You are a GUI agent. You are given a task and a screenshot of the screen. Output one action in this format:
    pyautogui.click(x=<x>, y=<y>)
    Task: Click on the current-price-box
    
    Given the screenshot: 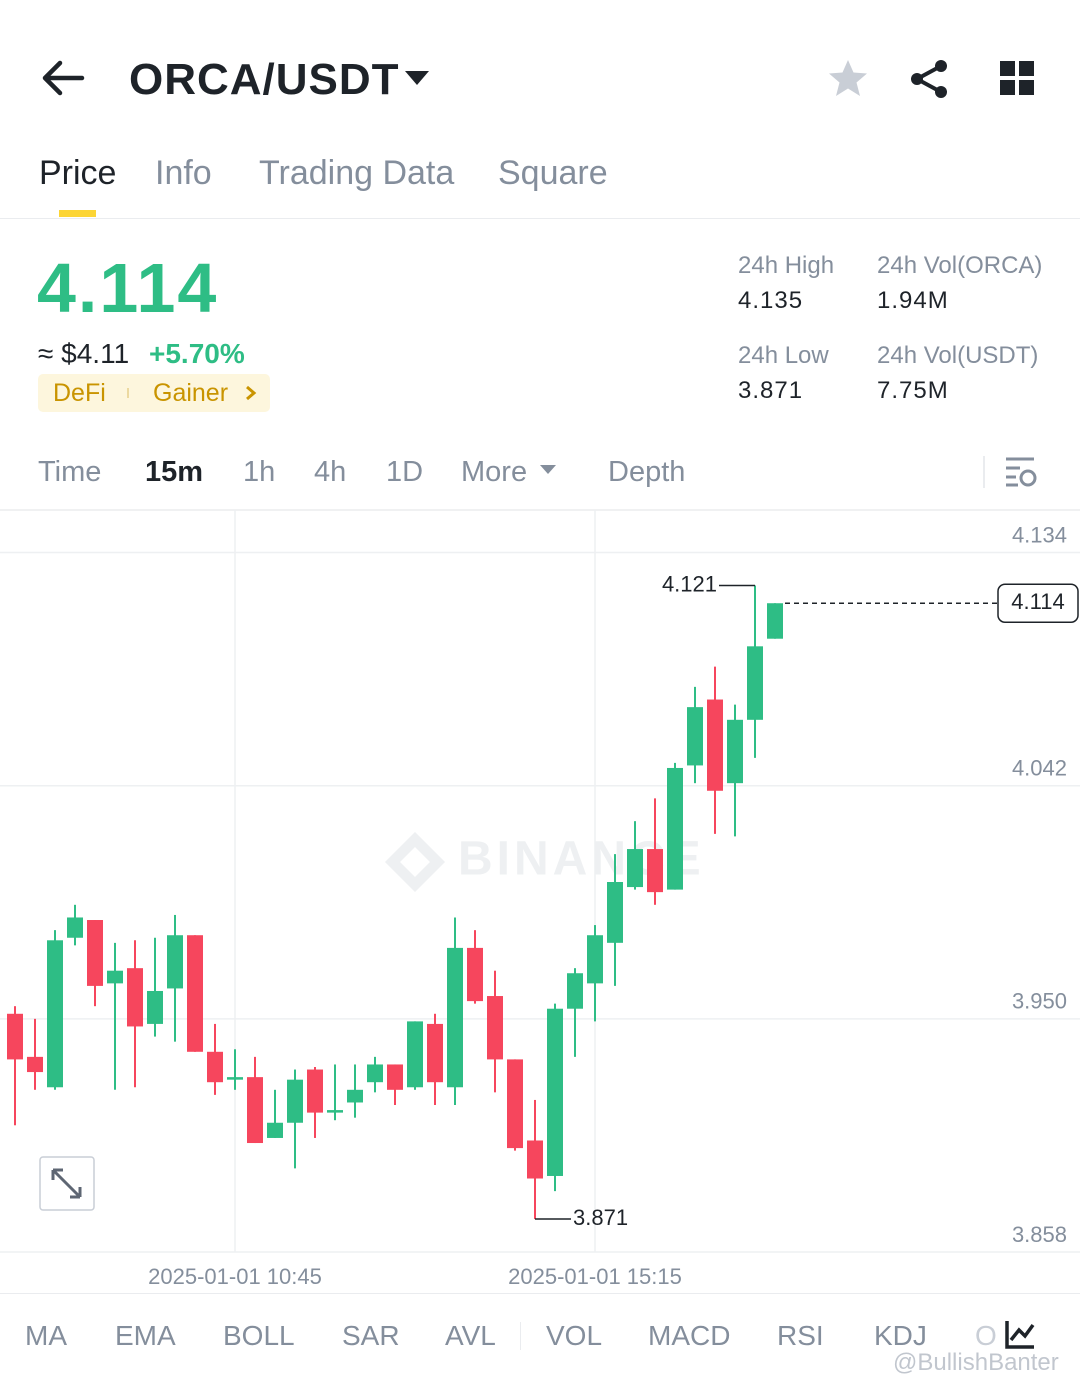 What is the action you would take?
    pyautogui.click(x=1038, y=603)
    